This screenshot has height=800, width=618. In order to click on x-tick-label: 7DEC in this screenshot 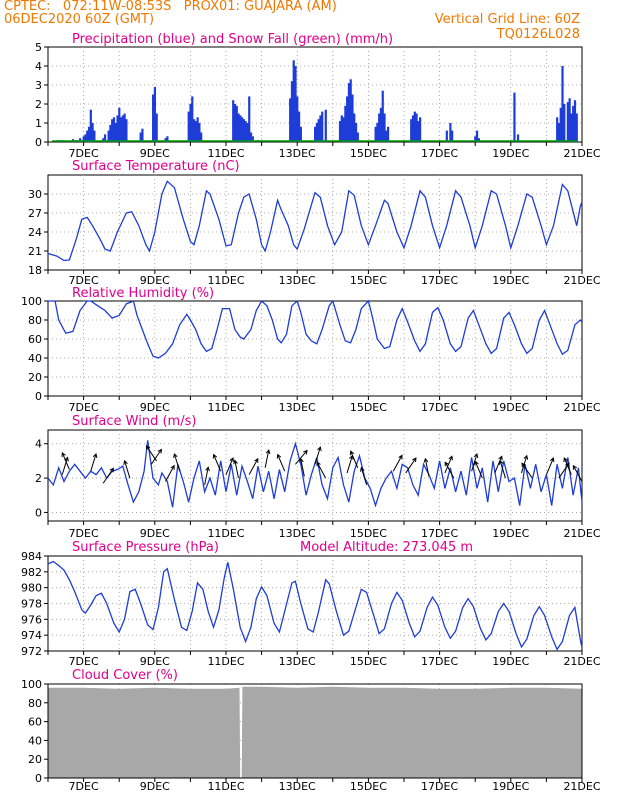, I will do `click(84, 661)`.